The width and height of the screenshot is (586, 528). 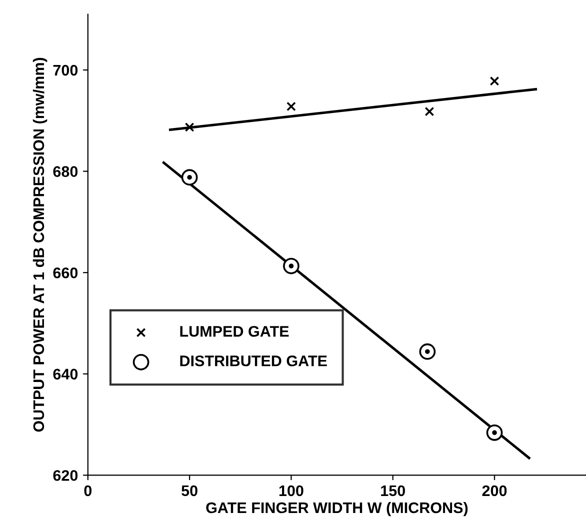 I want to click on x-axis-title: GATE FINGER WIDTH W (MICRONS), so click(x=337, y=509).